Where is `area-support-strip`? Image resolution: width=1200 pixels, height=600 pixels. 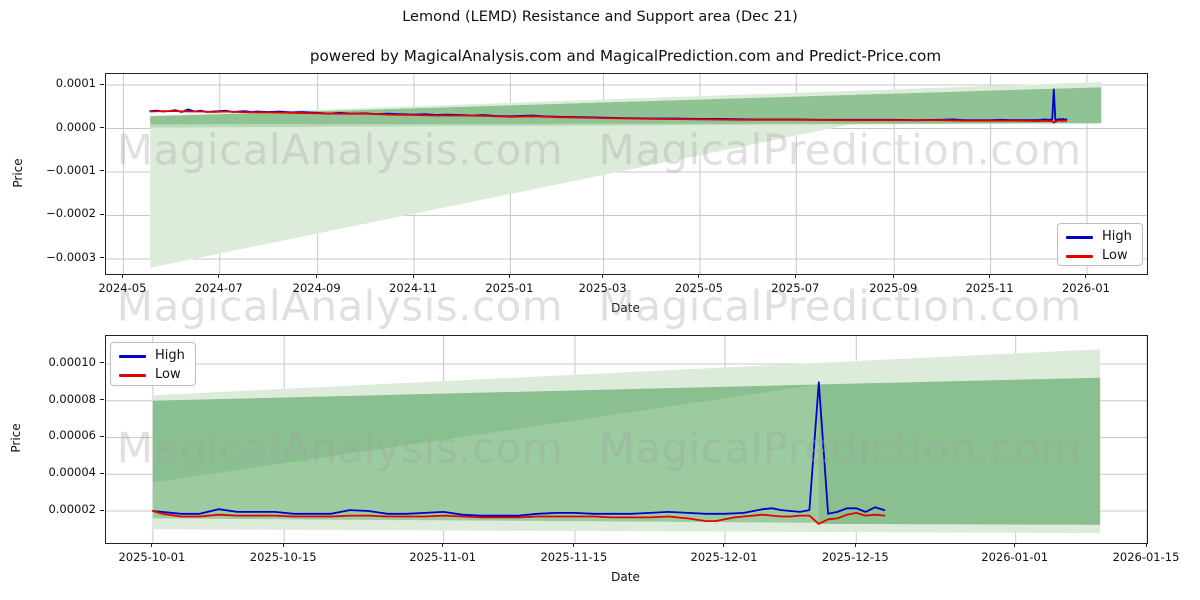 area-support-strip is located at coordinates (626, 526).